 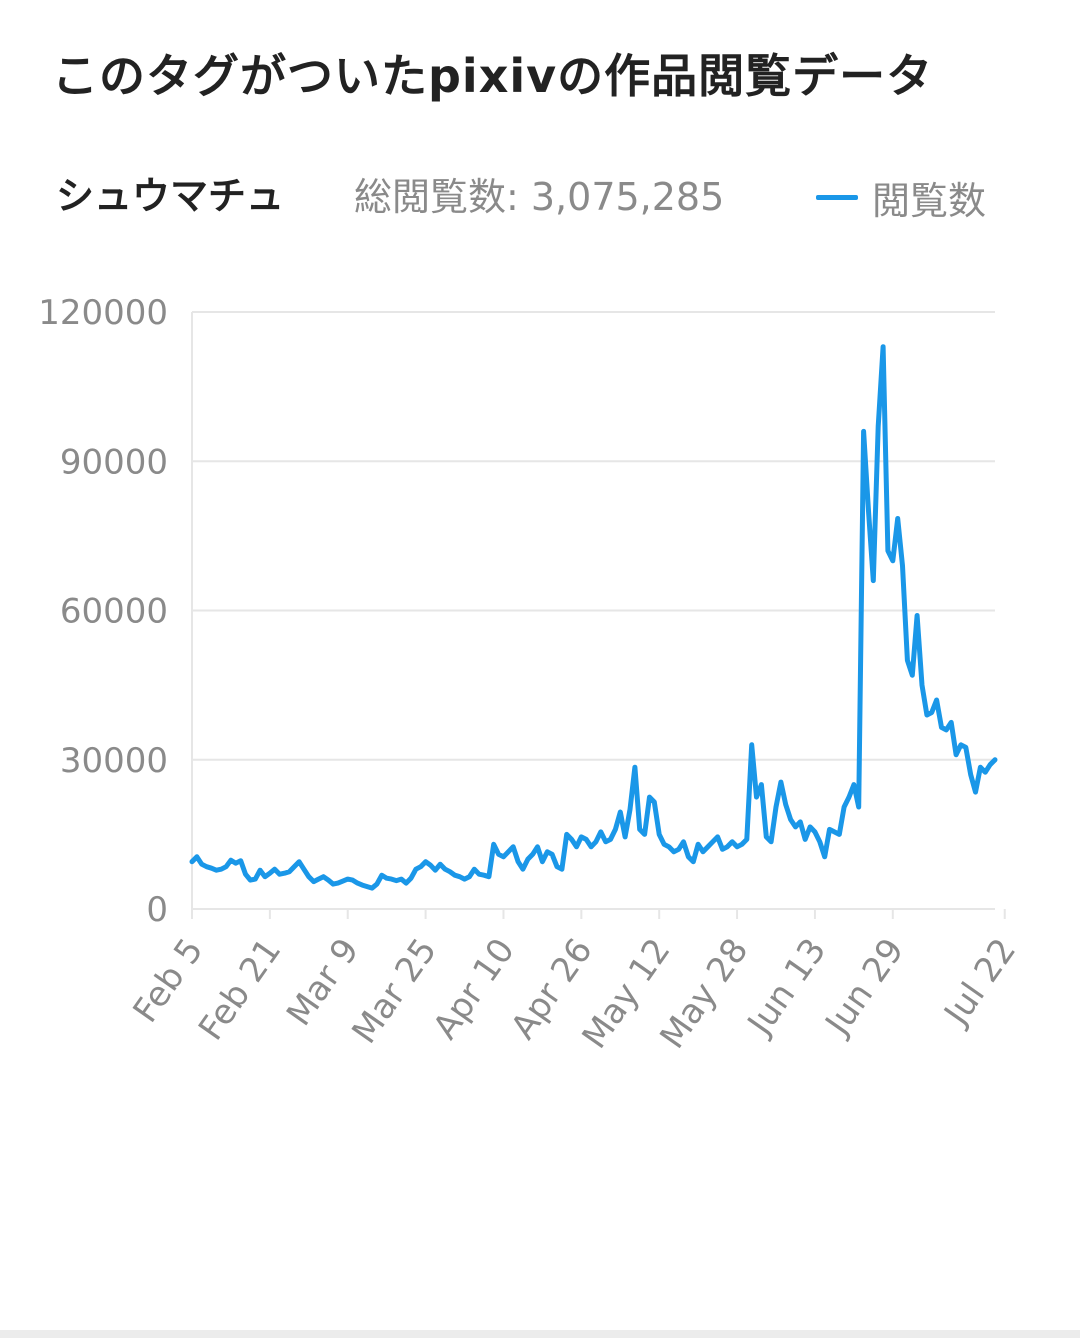 I want to click on total-views: 総閲覧数: 3,075,285, so click(x=539, y=197).